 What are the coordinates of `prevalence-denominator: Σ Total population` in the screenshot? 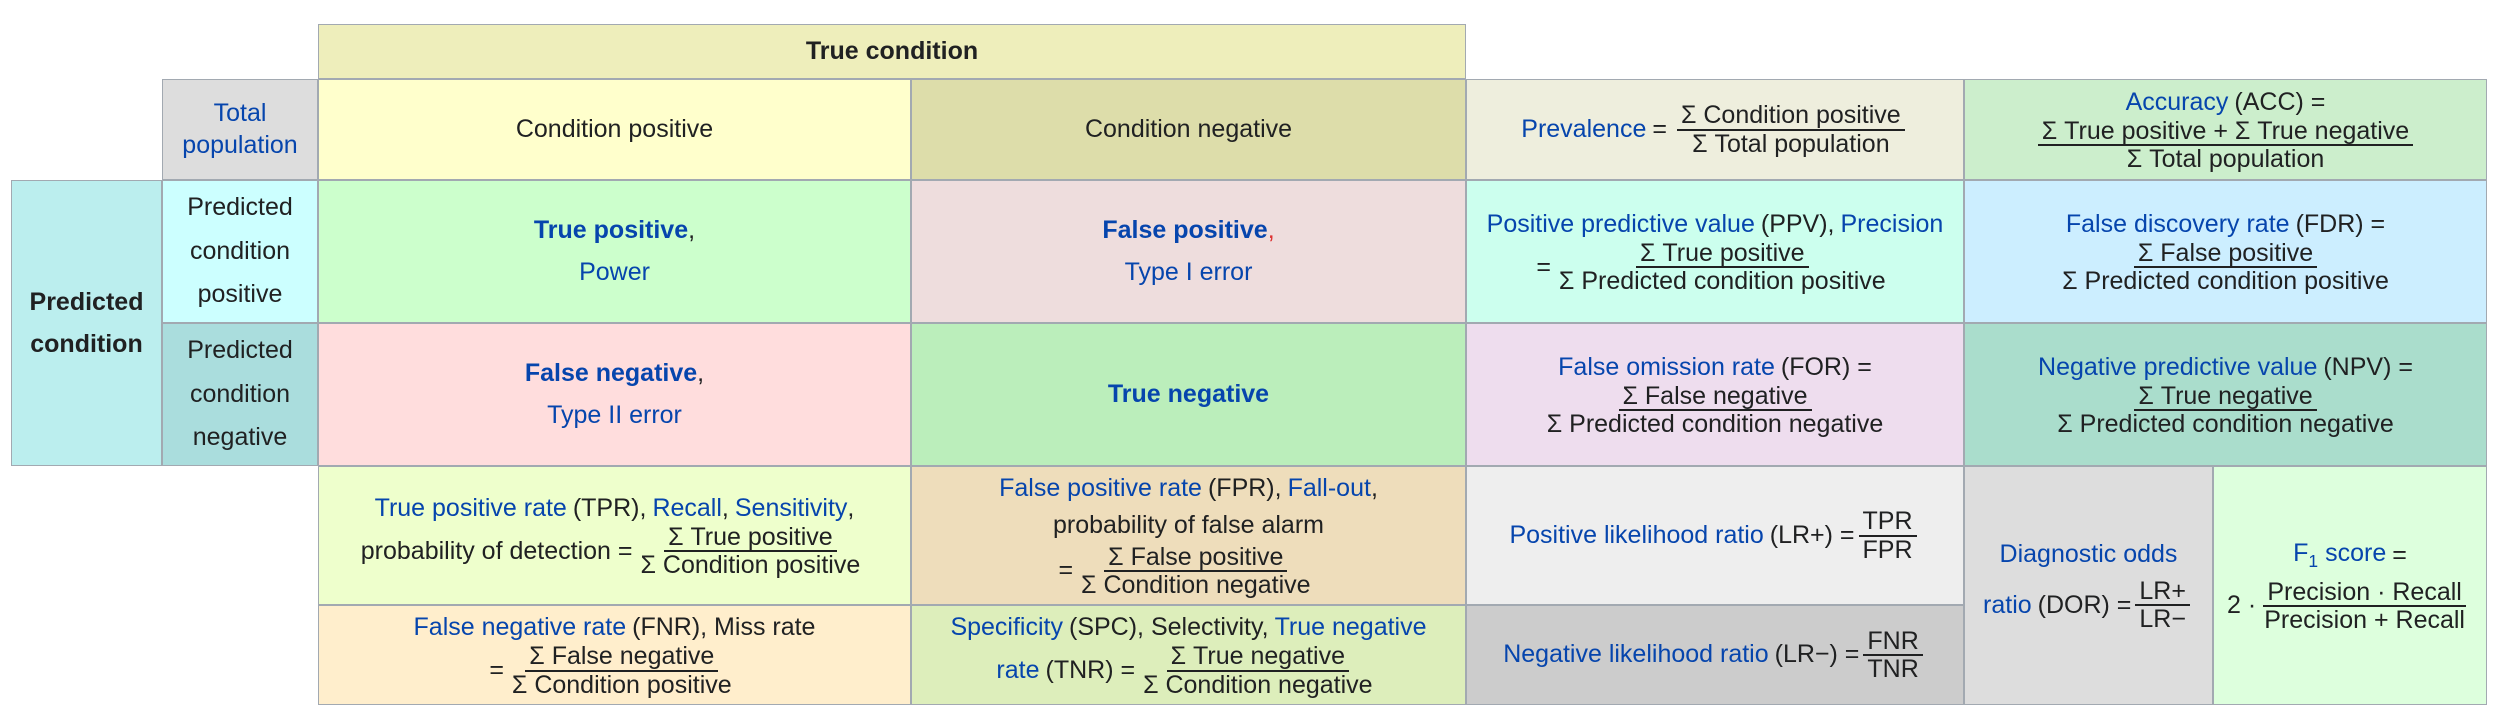 It's located at (1791, 143).